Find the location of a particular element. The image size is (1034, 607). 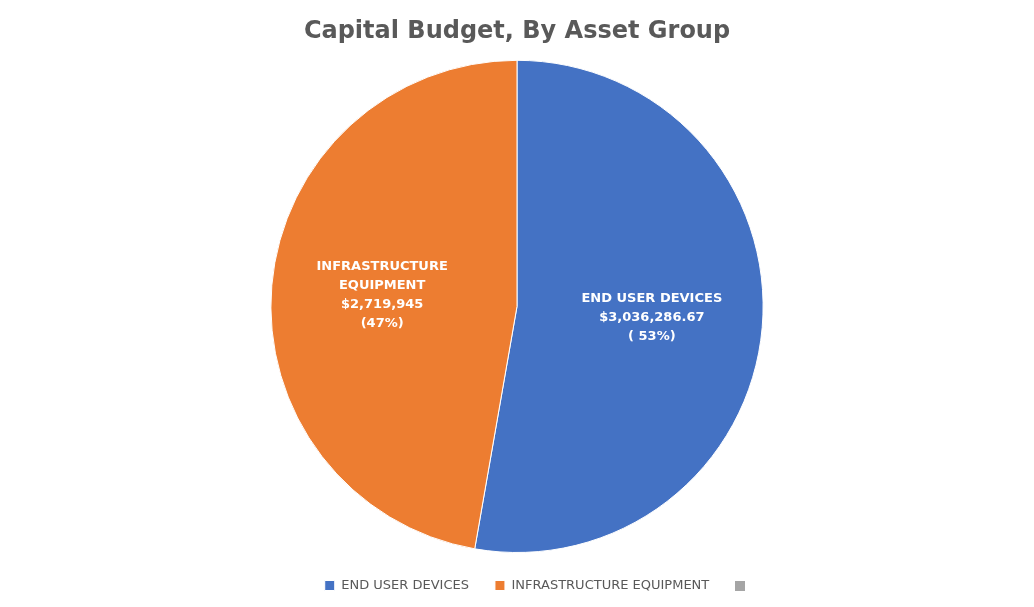

slice-label: END USER DEVICES is located at coordinates (652, 298).